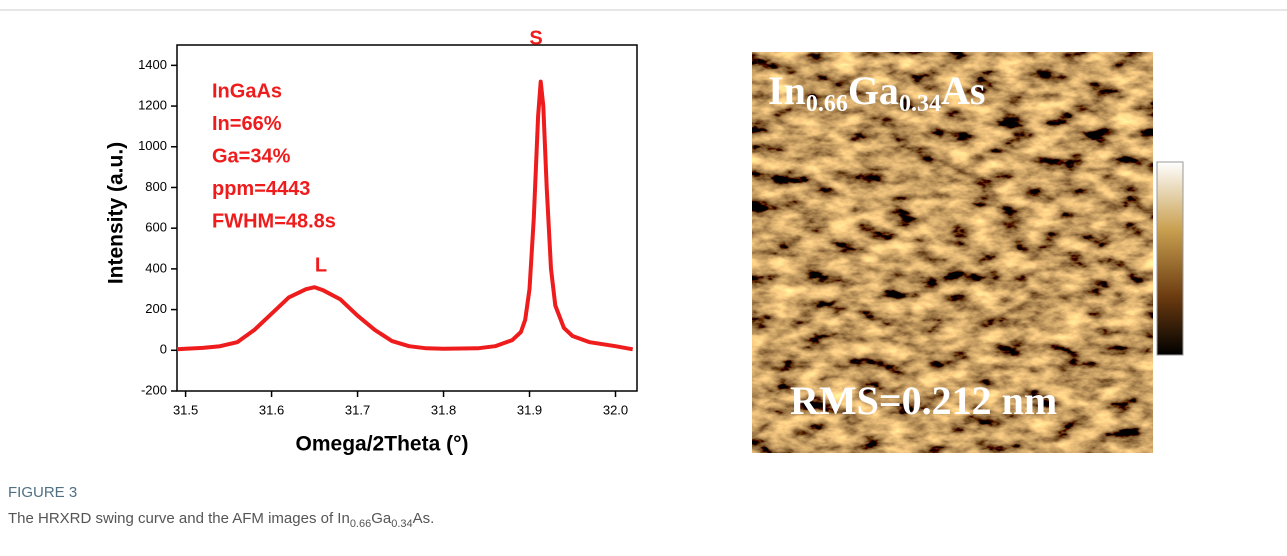  I want to click on x-tick-label: 31.5, so click(185, 409).